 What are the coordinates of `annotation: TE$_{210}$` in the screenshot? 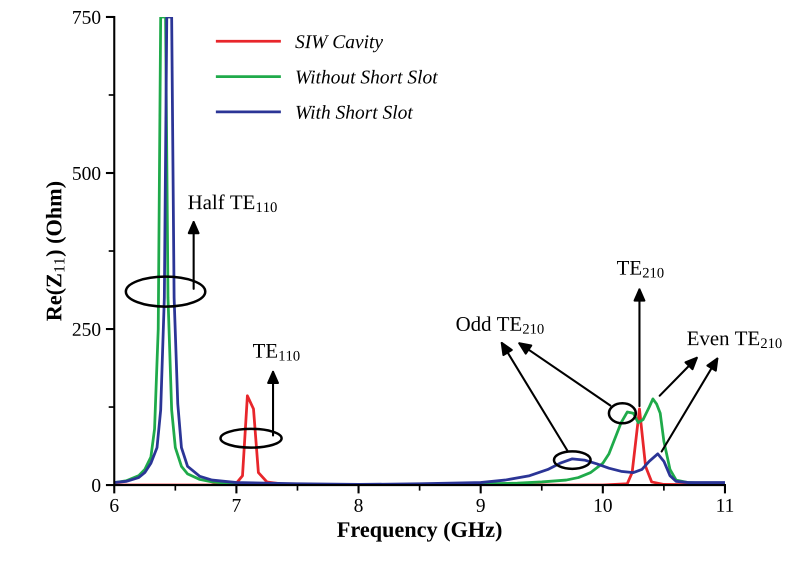 It's located at (640, 269).